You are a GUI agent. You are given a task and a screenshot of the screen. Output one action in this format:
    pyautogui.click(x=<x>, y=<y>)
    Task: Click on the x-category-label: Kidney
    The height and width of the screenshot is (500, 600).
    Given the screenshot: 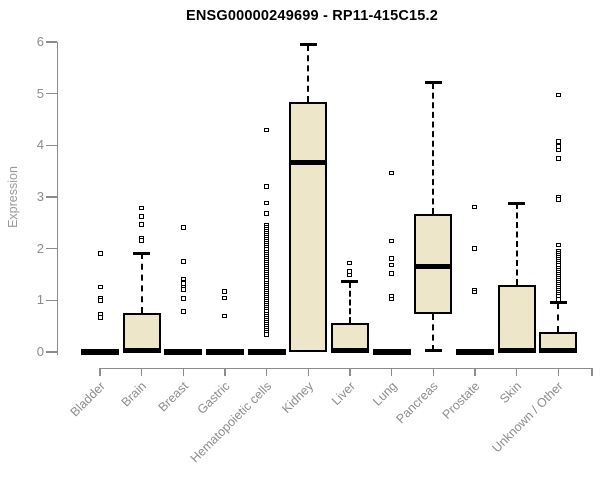 What is the action you would take?
    pyautogui.click(x=298, y=397)
    